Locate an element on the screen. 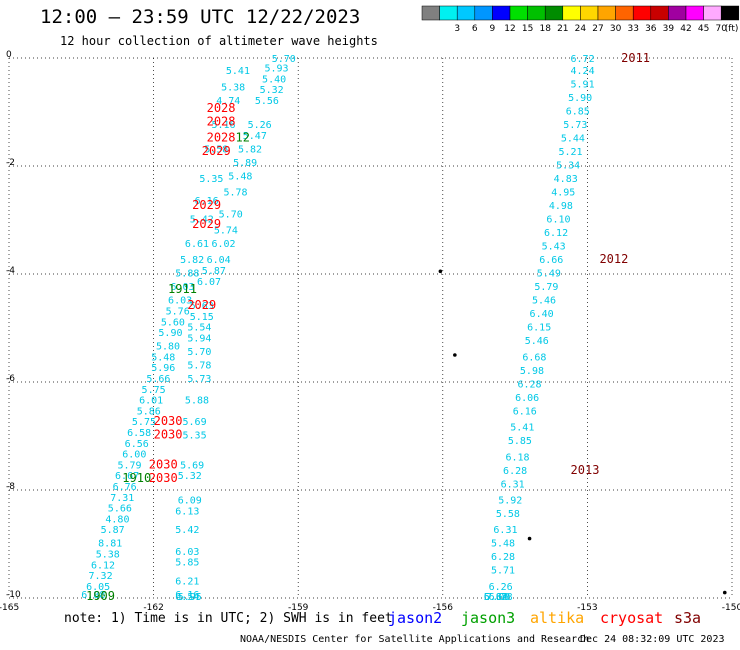 This screenshot has height=650, width=740. swh-value-label: 6.12 is located at coordinates (103, 565).